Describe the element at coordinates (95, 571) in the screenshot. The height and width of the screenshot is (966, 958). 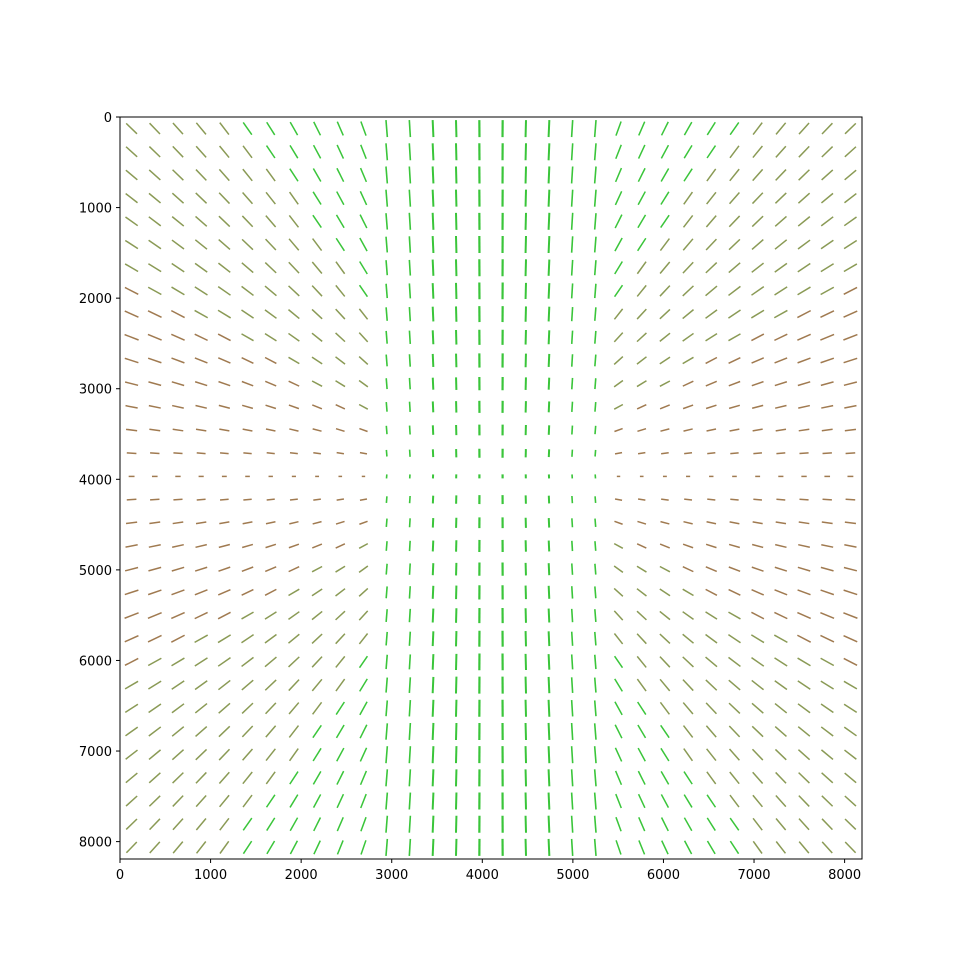
I see `y-tick-label: 5000` at that location.